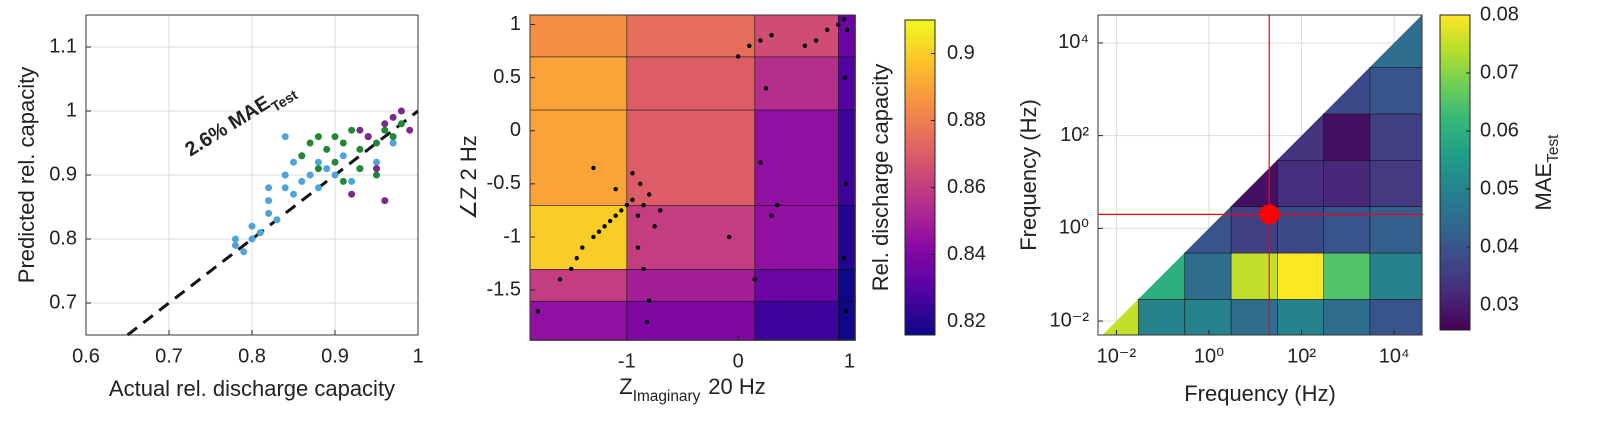 Image resolution: width=1603 pixels, height=427 pixels. What do you see at coordinates (252, 356) in the screenshot?
I see `x-tick-label: 0.8` at bounding box center [252, 356].